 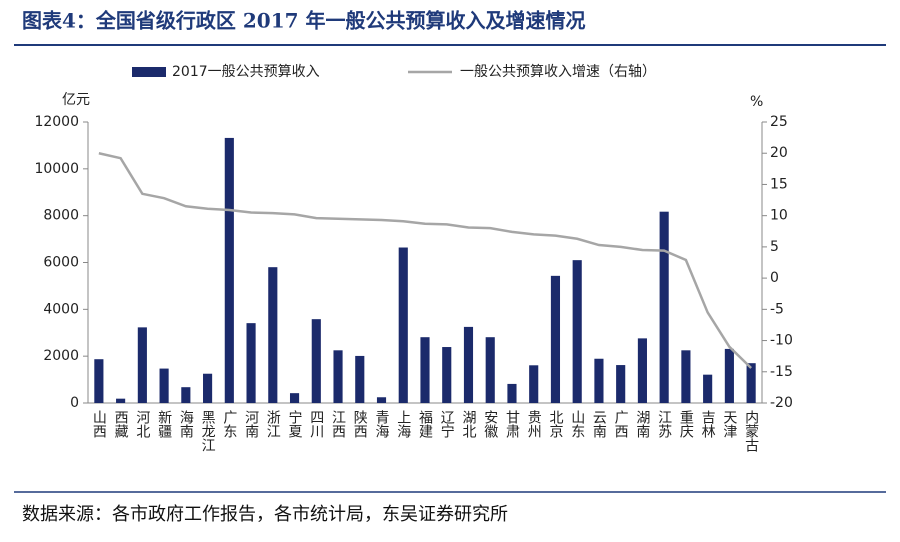 What do you see at coordinates (273, 424) in the screenshot?
I see `x-tick-label: 浙江` at bounding box center [273, 424].